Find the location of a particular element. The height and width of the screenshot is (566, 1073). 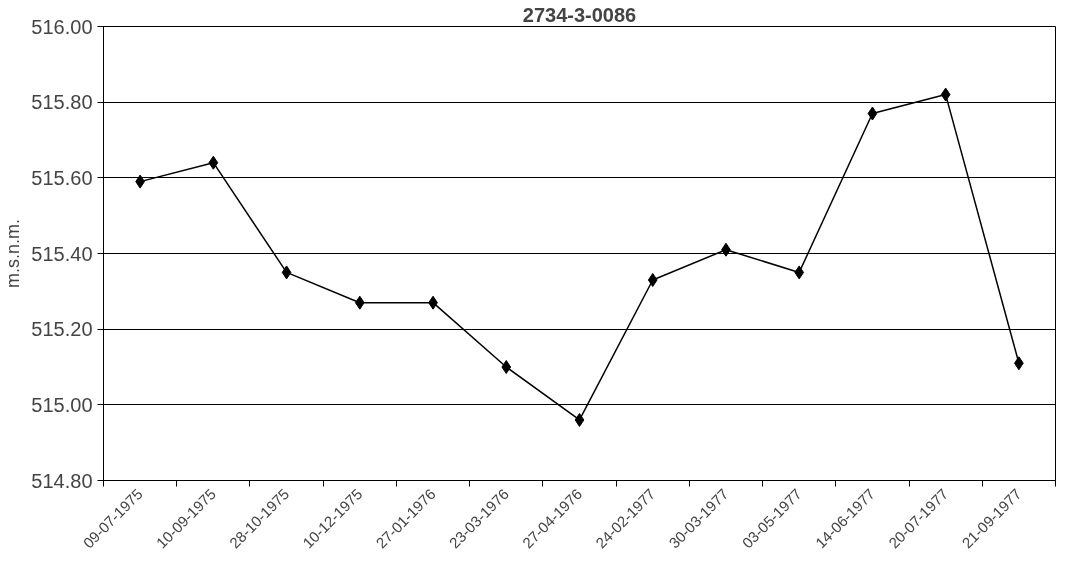

y-tick-label: 515.00 is located at coordinates (62, 404).